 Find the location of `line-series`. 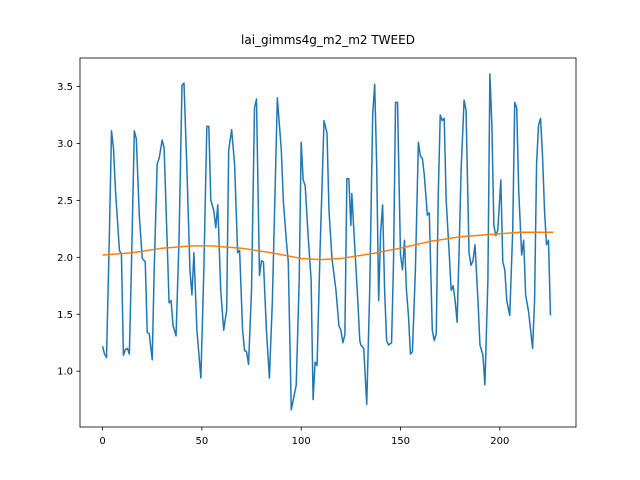

line-series is located at coordinates (328, 246).